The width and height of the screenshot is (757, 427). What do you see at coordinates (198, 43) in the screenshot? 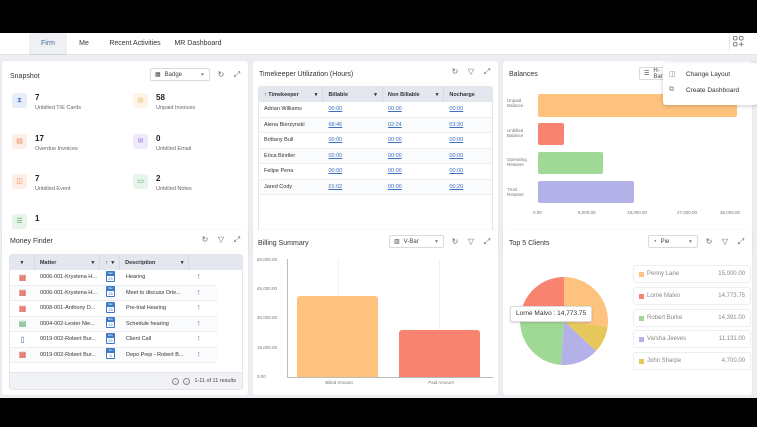
I see `tab-mr-dashboard: MR Dashboard` at bounding box center [198, 43].